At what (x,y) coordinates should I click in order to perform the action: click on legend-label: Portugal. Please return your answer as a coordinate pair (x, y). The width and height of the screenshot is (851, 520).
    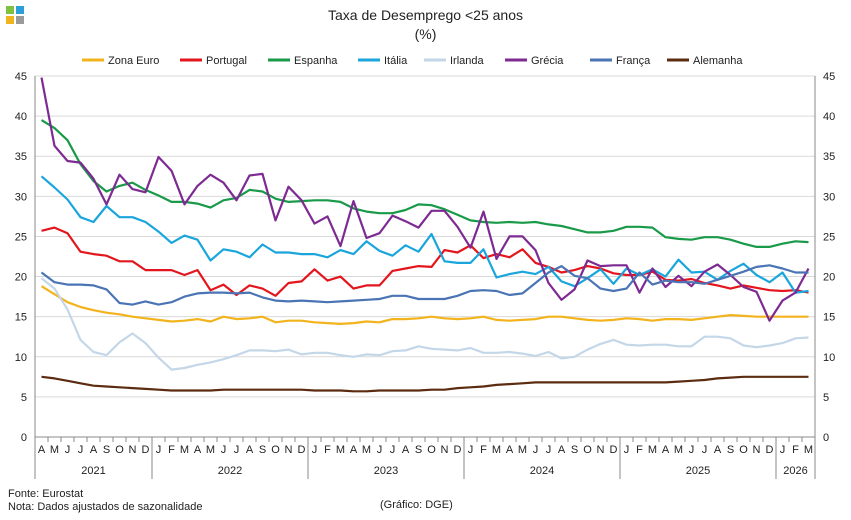
    Looking at the image, I should click on (226, 61).